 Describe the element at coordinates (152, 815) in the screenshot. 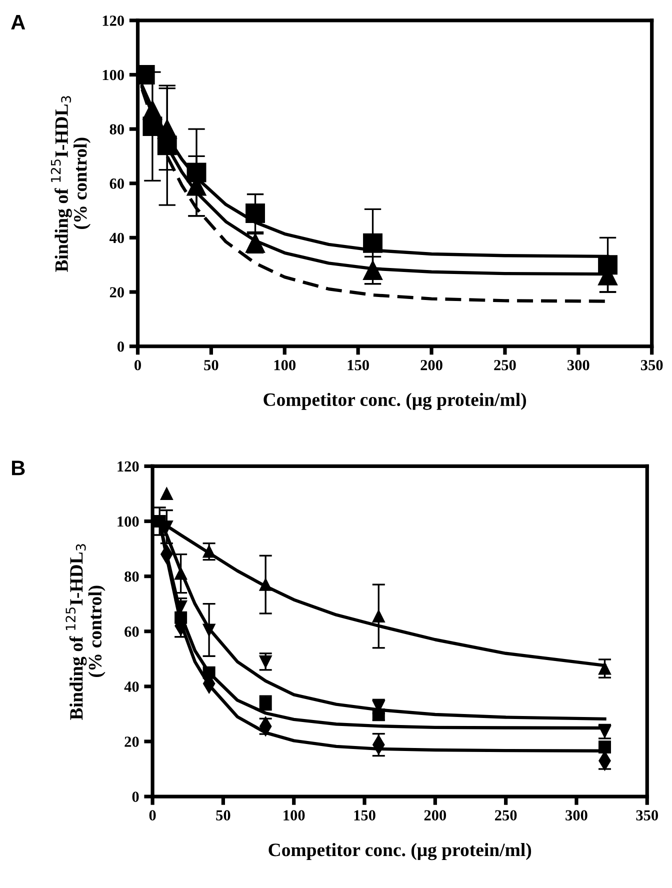

I see `x-tick-label: 0` at that location.